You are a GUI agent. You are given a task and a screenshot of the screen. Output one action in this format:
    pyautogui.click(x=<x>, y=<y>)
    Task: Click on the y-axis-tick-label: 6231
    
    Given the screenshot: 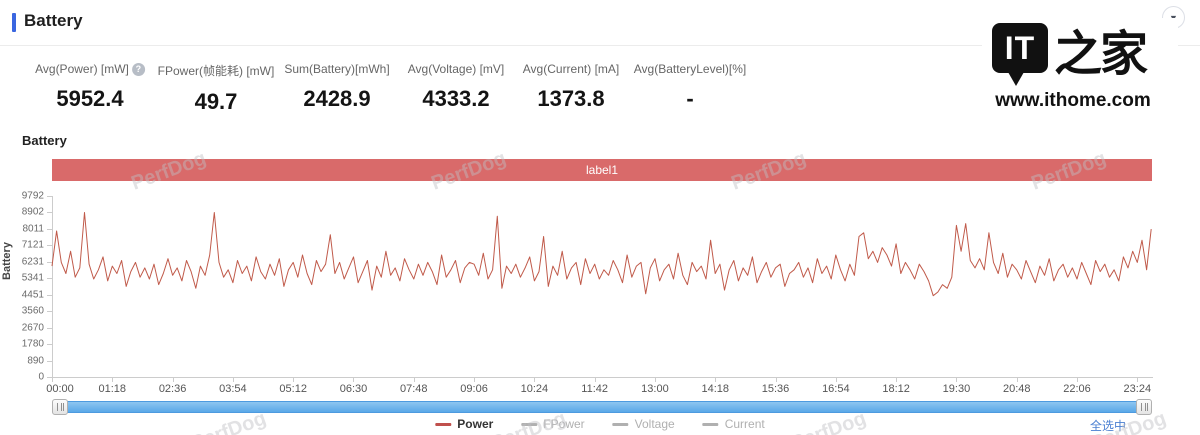 What is the action you would take?
    pyautogui.click(x=32, y=262)
    